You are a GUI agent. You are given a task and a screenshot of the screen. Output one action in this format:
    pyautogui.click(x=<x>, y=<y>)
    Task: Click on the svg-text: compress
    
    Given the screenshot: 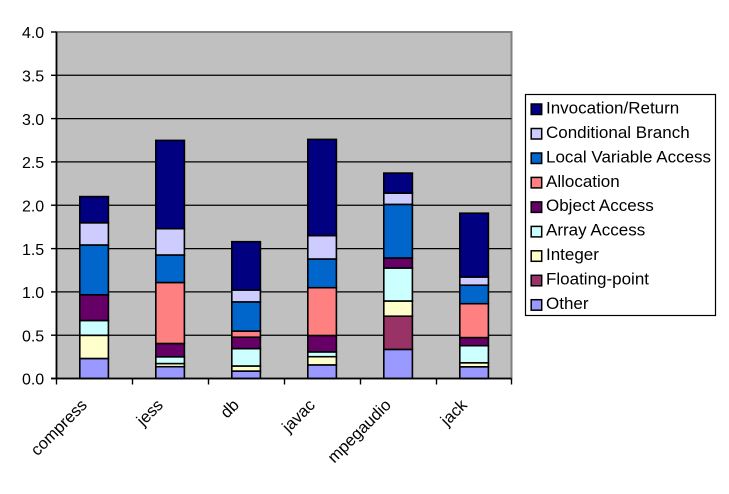 What is the action you would take?
    pyautogui.click(x=59, y=427)
    